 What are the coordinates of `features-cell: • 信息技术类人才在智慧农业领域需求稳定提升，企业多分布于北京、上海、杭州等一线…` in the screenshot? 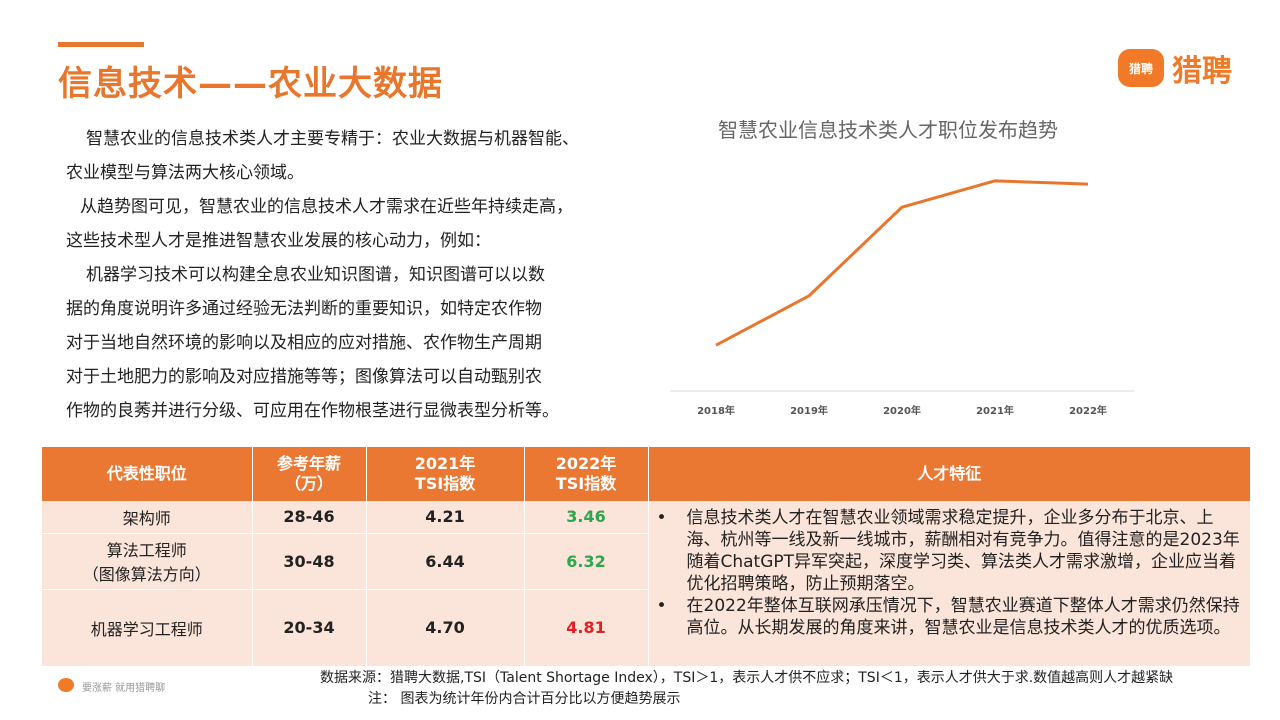 It's located at (949, 584).